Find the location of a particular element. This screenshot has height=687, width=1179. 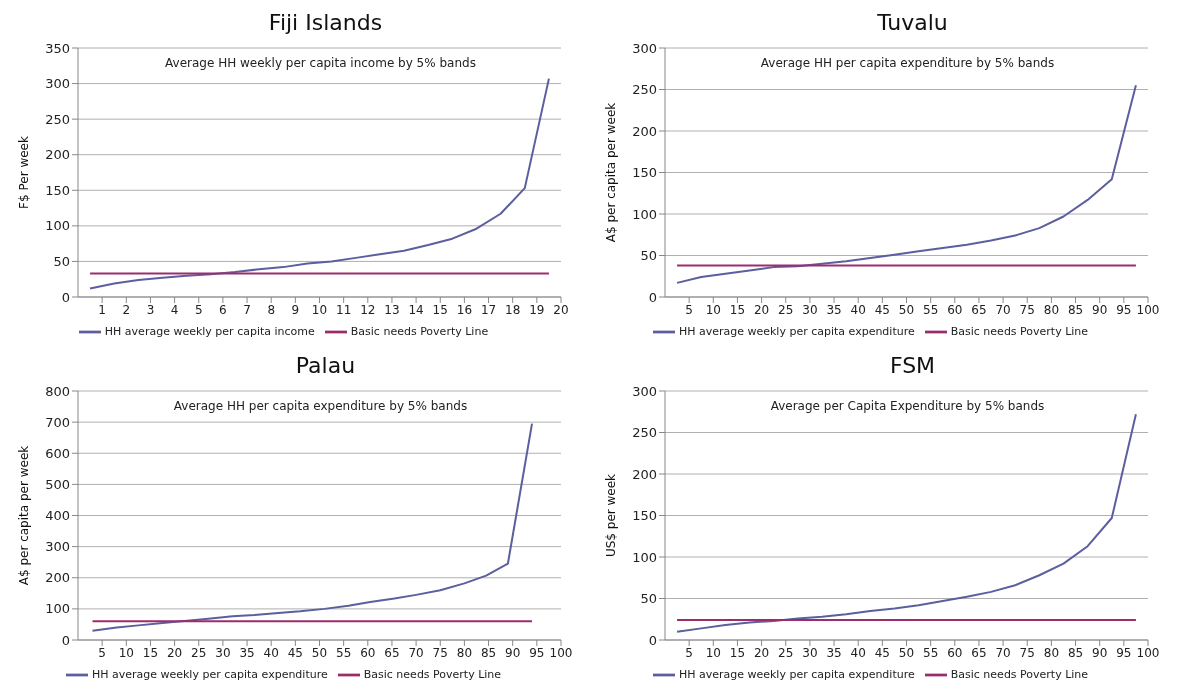

y-tick-label: 600 is located at coordinates (57, 453).